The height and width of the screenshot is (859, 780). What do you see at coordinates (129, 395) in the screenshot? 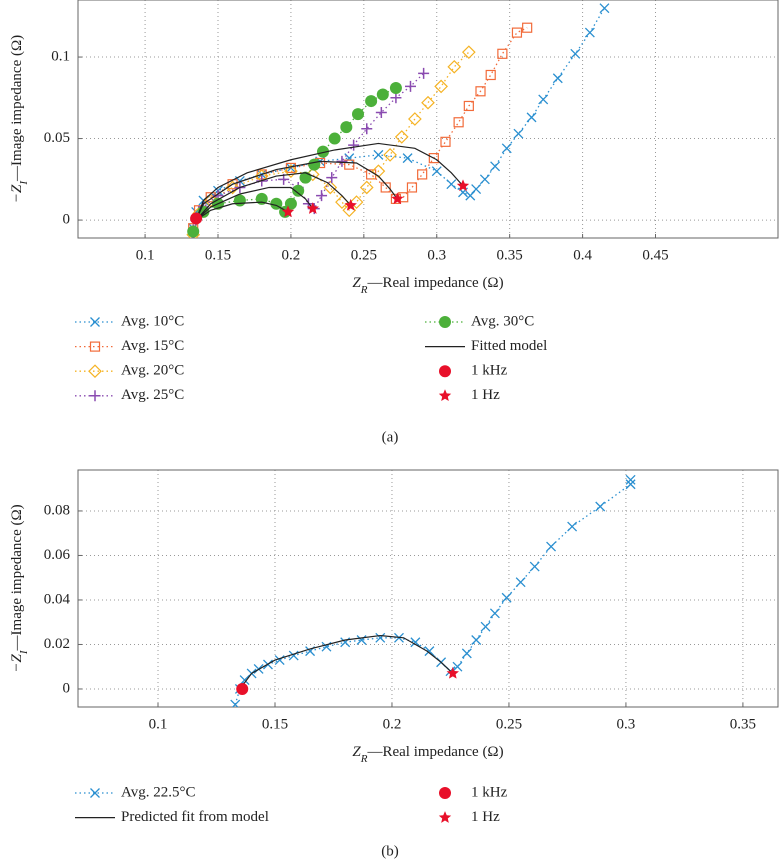
I see `legend-entry: Avg. 25°C` at bounding box center [129, 395].